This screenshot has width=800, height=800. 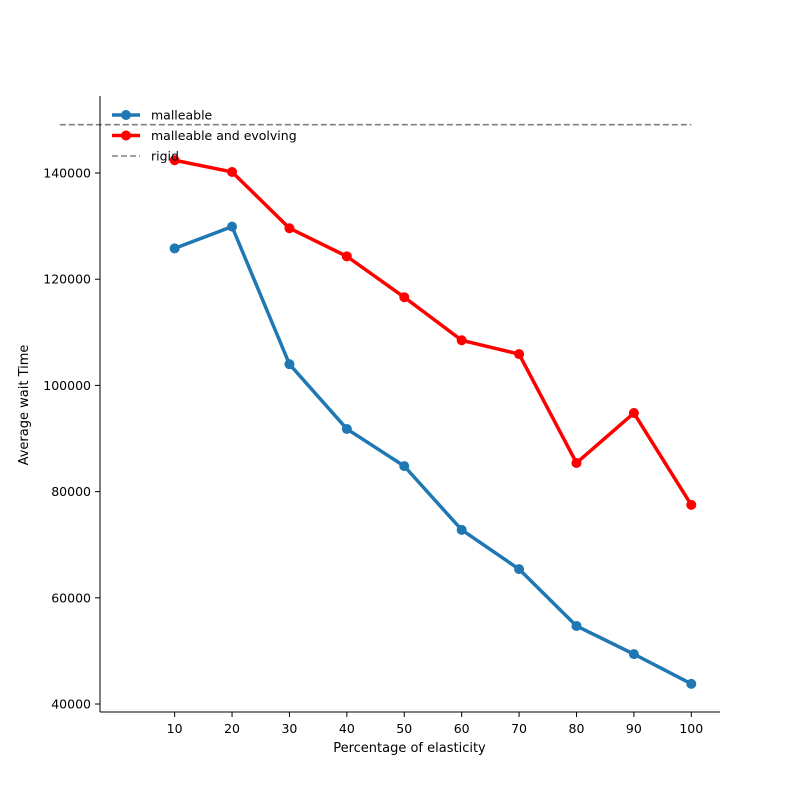 I want to click on y-tick-label: 60000, so click(x=71, y=597).